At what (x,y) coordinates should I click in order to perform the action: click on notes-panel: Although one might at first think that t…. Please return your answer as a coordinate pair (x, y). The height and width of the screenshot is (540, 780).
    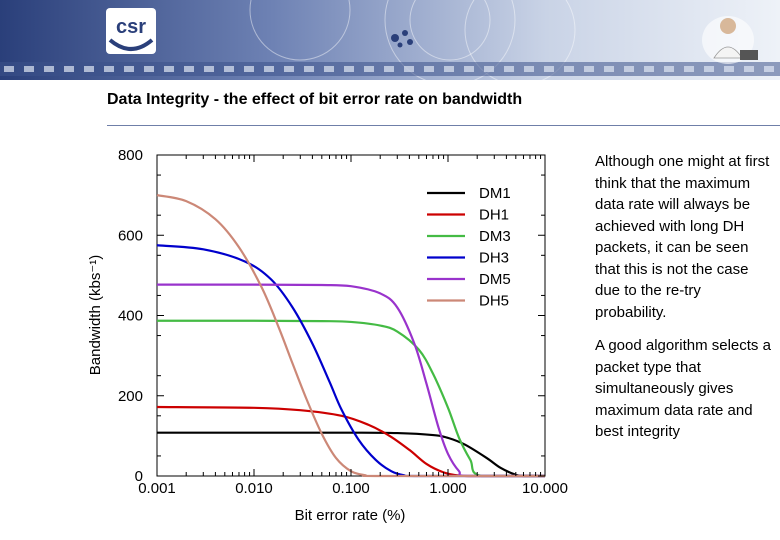
    Looking at the image, I should click on (685, 303).